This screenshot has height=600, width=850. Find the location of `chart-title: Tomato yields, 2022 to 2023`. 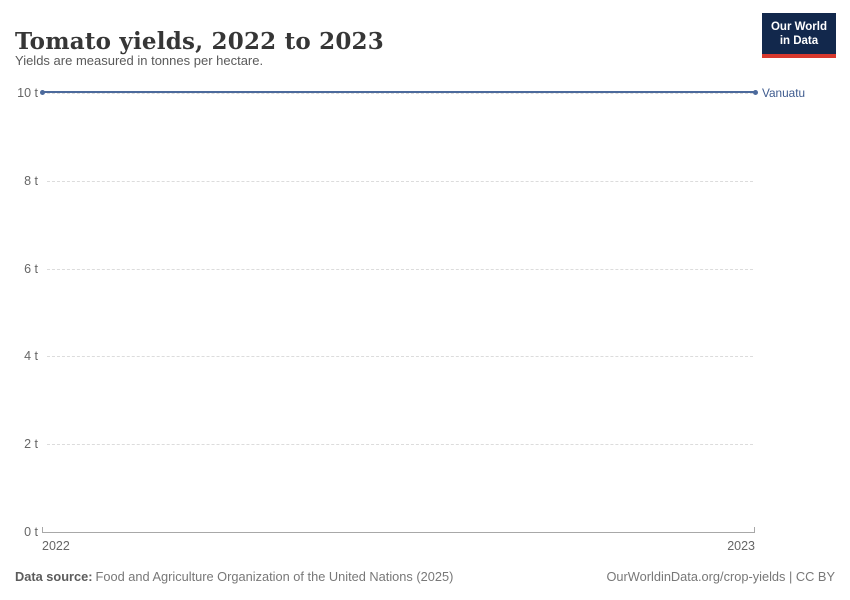

chart-title: Tomato yields, 2022 to 2023 is located at coordinates (199, 42).